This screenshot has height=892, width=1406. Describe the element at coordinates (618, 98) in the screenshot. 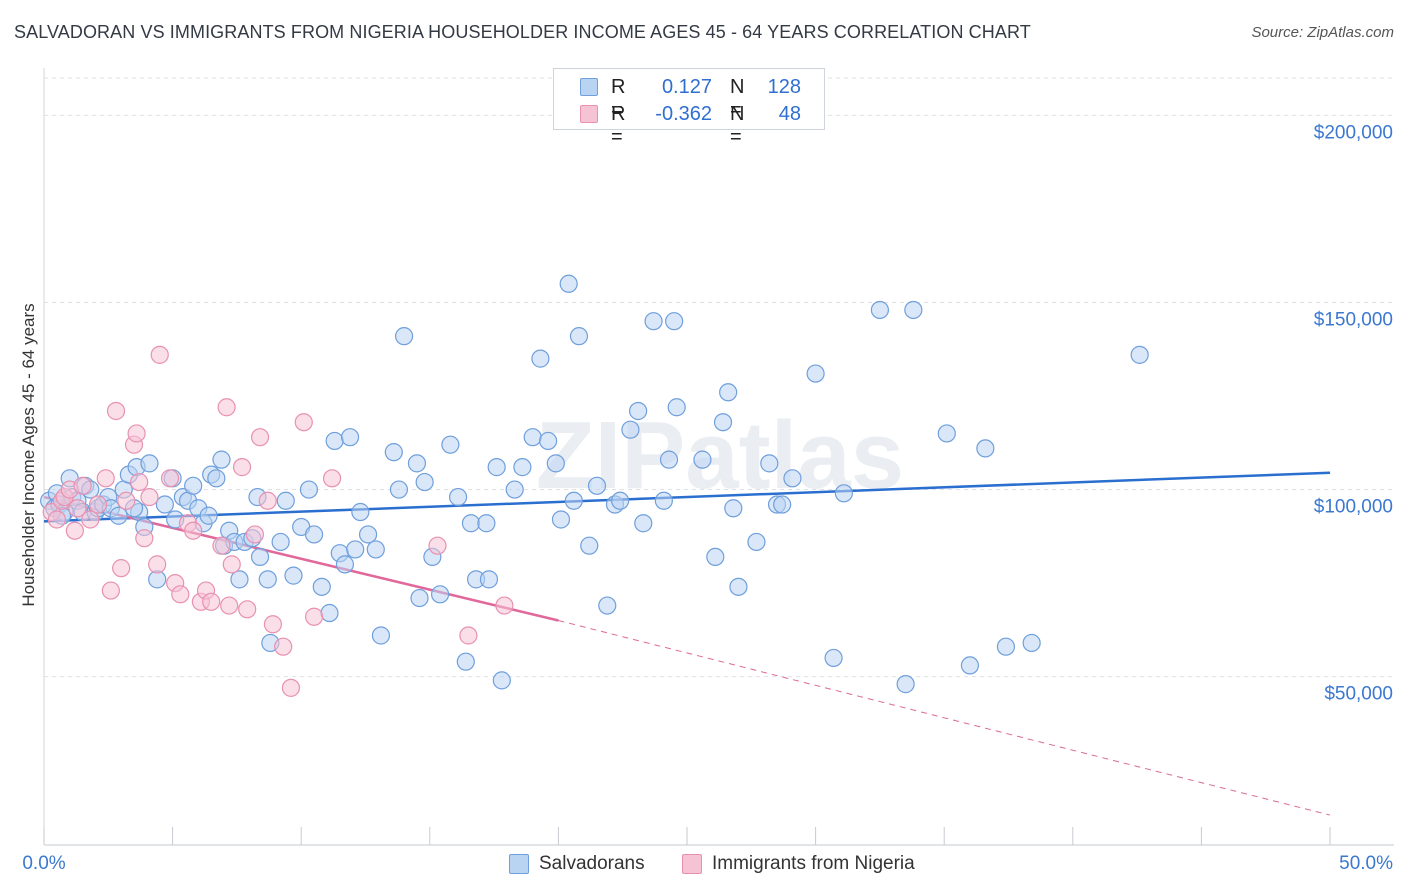

I see `legend-r-label: R =` at that location.